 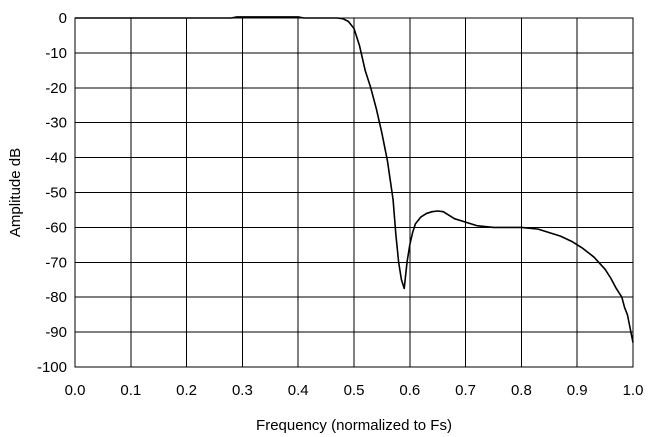 I want to click on x-axis-label: Frequency (normalized to Fs), so click(x=354, y=425).